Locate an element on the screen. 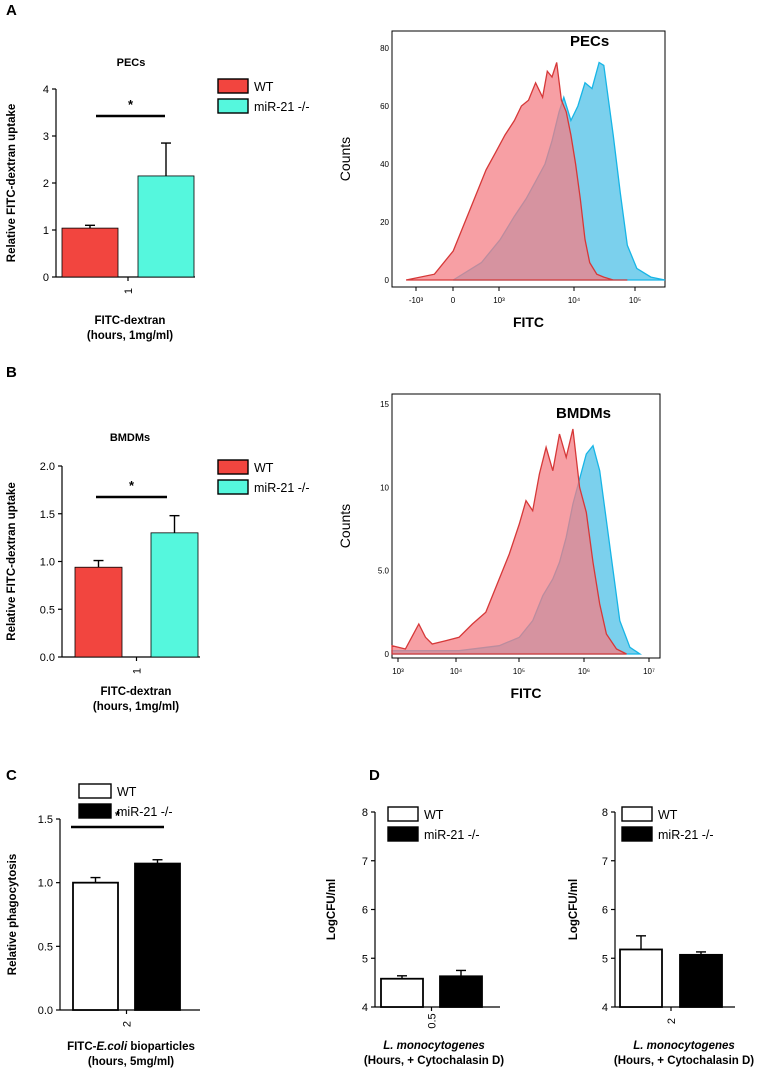 This screenshot has height=1087, width=766. a-bar-legend-swatch-wt is located at coordinates (233, 86).